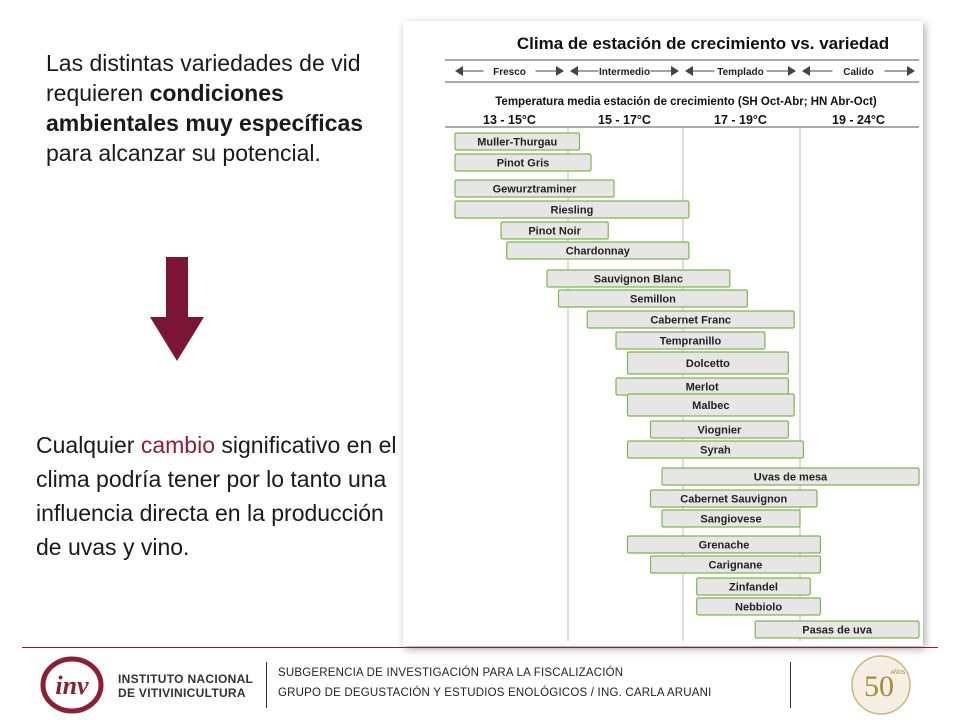  I want to click on variety-label: Merlot, so click(702, 388).